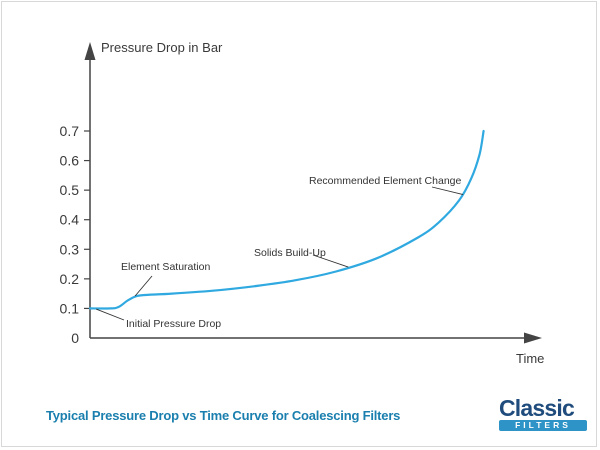 The height and width of the screenshot is (450, 600). Describe the element at coordinates (70, 161) in the screenshot. I see `y-tick-label: 0.6` at that location.